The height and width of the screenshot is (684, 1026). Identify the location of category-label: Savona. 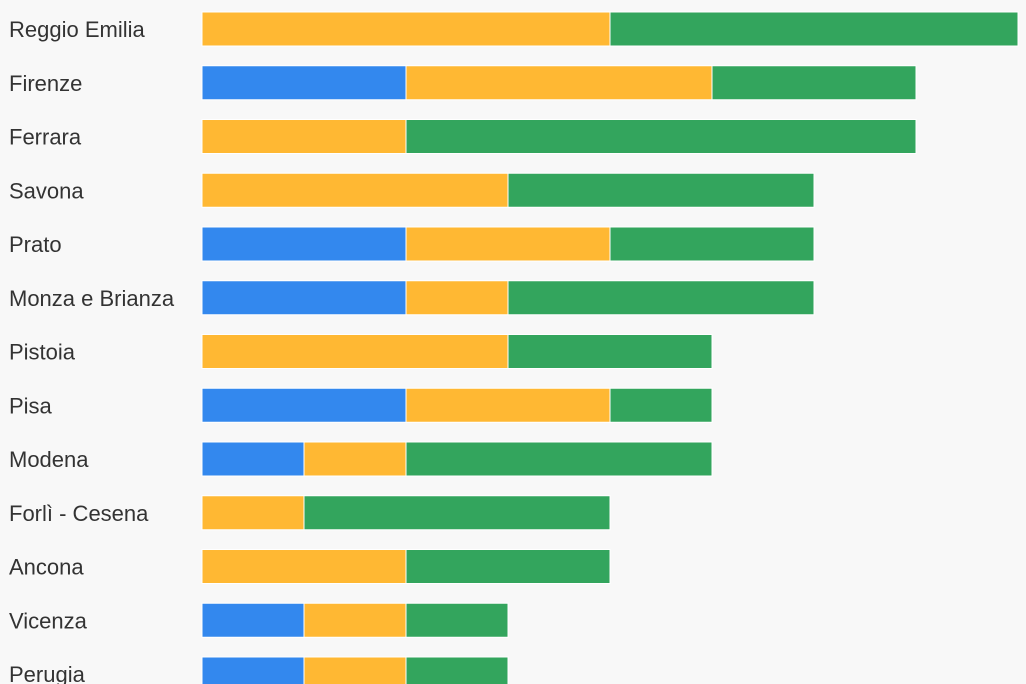
(46, 190).